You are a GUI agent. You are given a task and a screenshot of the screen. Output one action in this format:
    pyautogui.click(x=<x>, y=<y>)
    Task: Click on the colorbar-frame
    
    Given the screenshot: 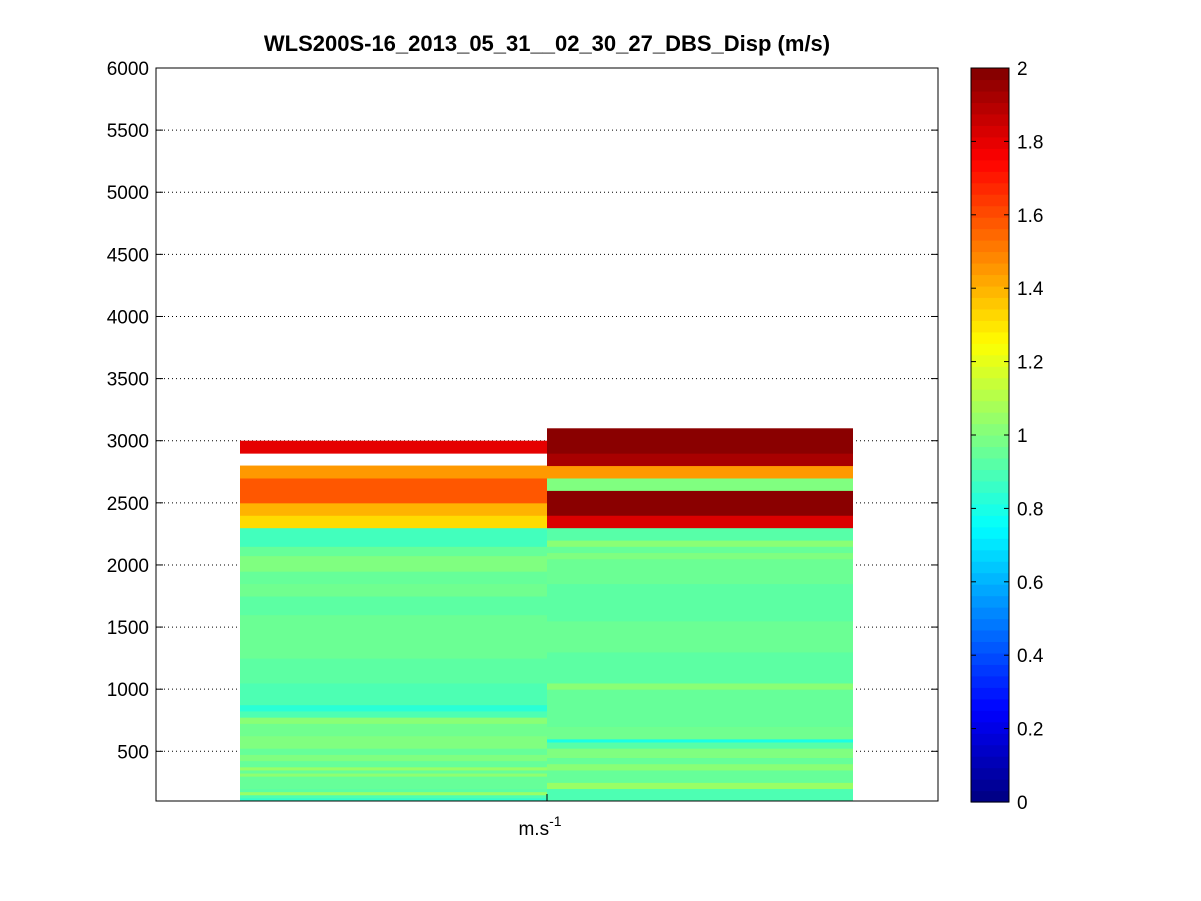 What is the action you would take?
    pyautogui.click(x=990, y=435)
    